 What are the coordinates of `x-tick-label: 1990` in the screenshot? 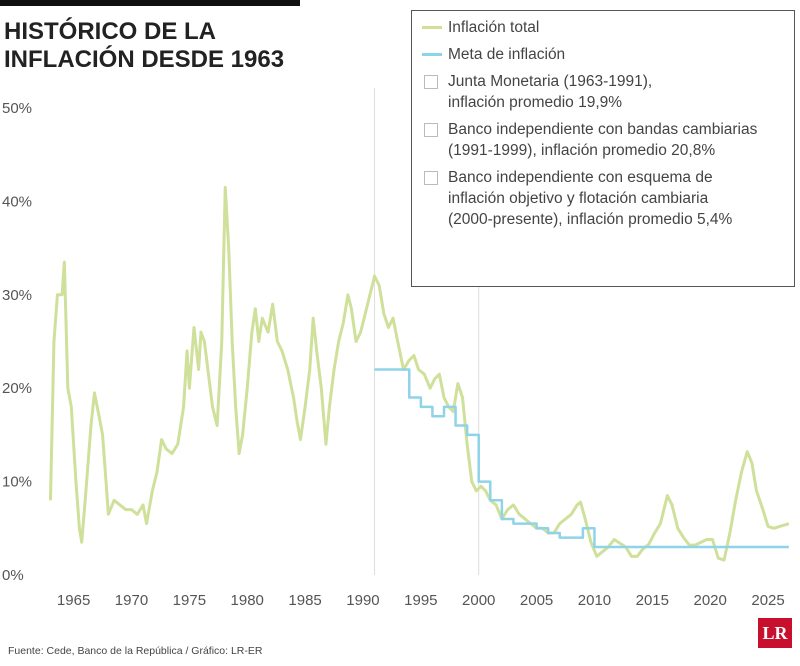 It's located at (362, 600).